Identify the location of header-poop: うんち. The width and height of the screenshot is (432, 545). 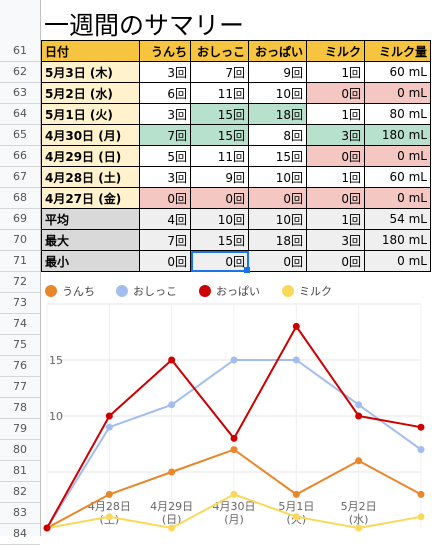
(165, 51).